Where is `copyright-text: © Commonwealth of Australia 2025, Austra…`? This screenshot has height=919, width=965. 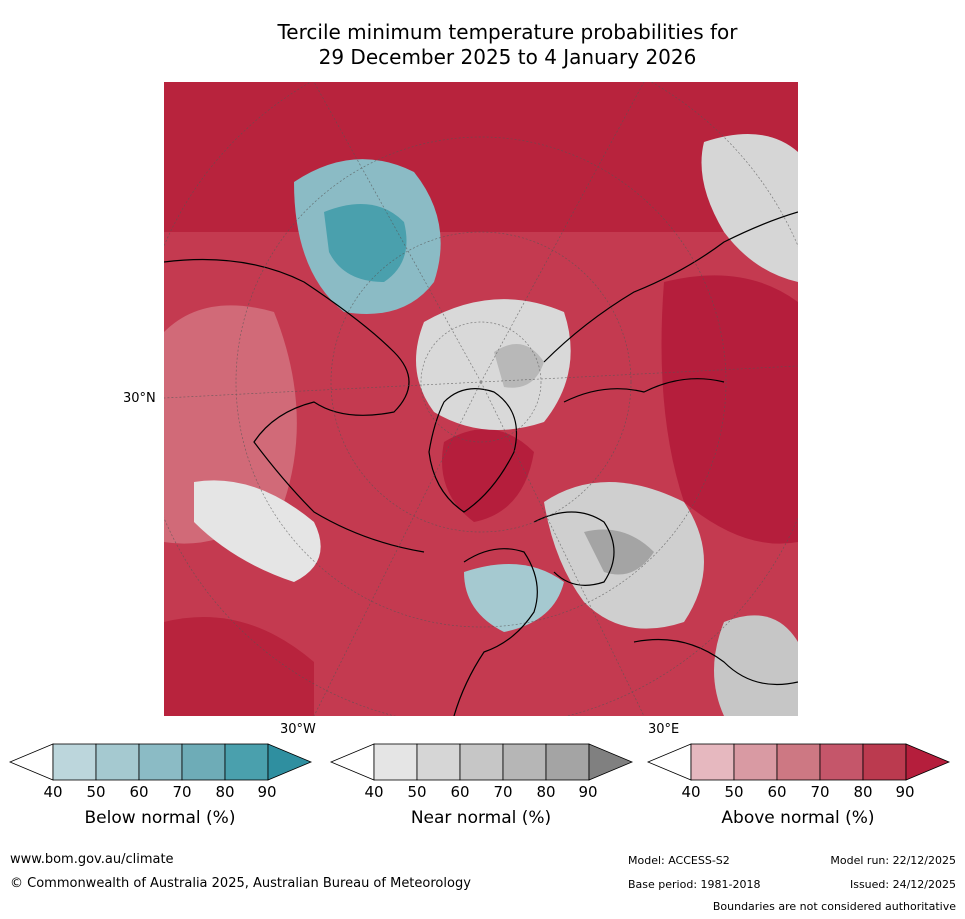 copyright-text: © Commonwealth of Australia 2025, Austra… is located at coordinates (240, 883).